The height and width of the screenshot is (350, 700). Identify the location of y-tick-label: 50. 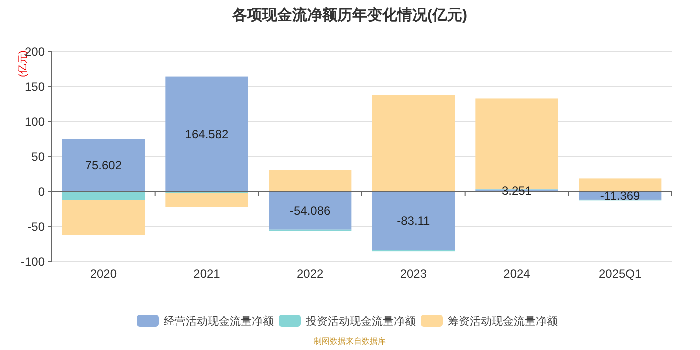
(39, 157).